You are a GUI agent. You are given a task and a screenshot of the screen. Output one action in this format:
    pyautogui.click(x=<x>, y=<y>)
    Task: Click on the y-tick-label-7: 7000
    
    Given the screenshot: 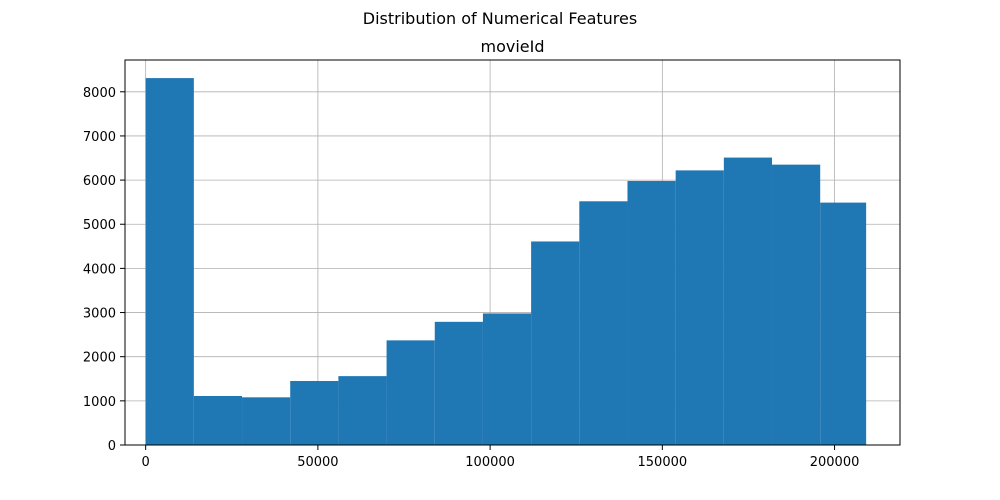 What is the action you would take?
    pyautogui.click(x=99, y=137)
    